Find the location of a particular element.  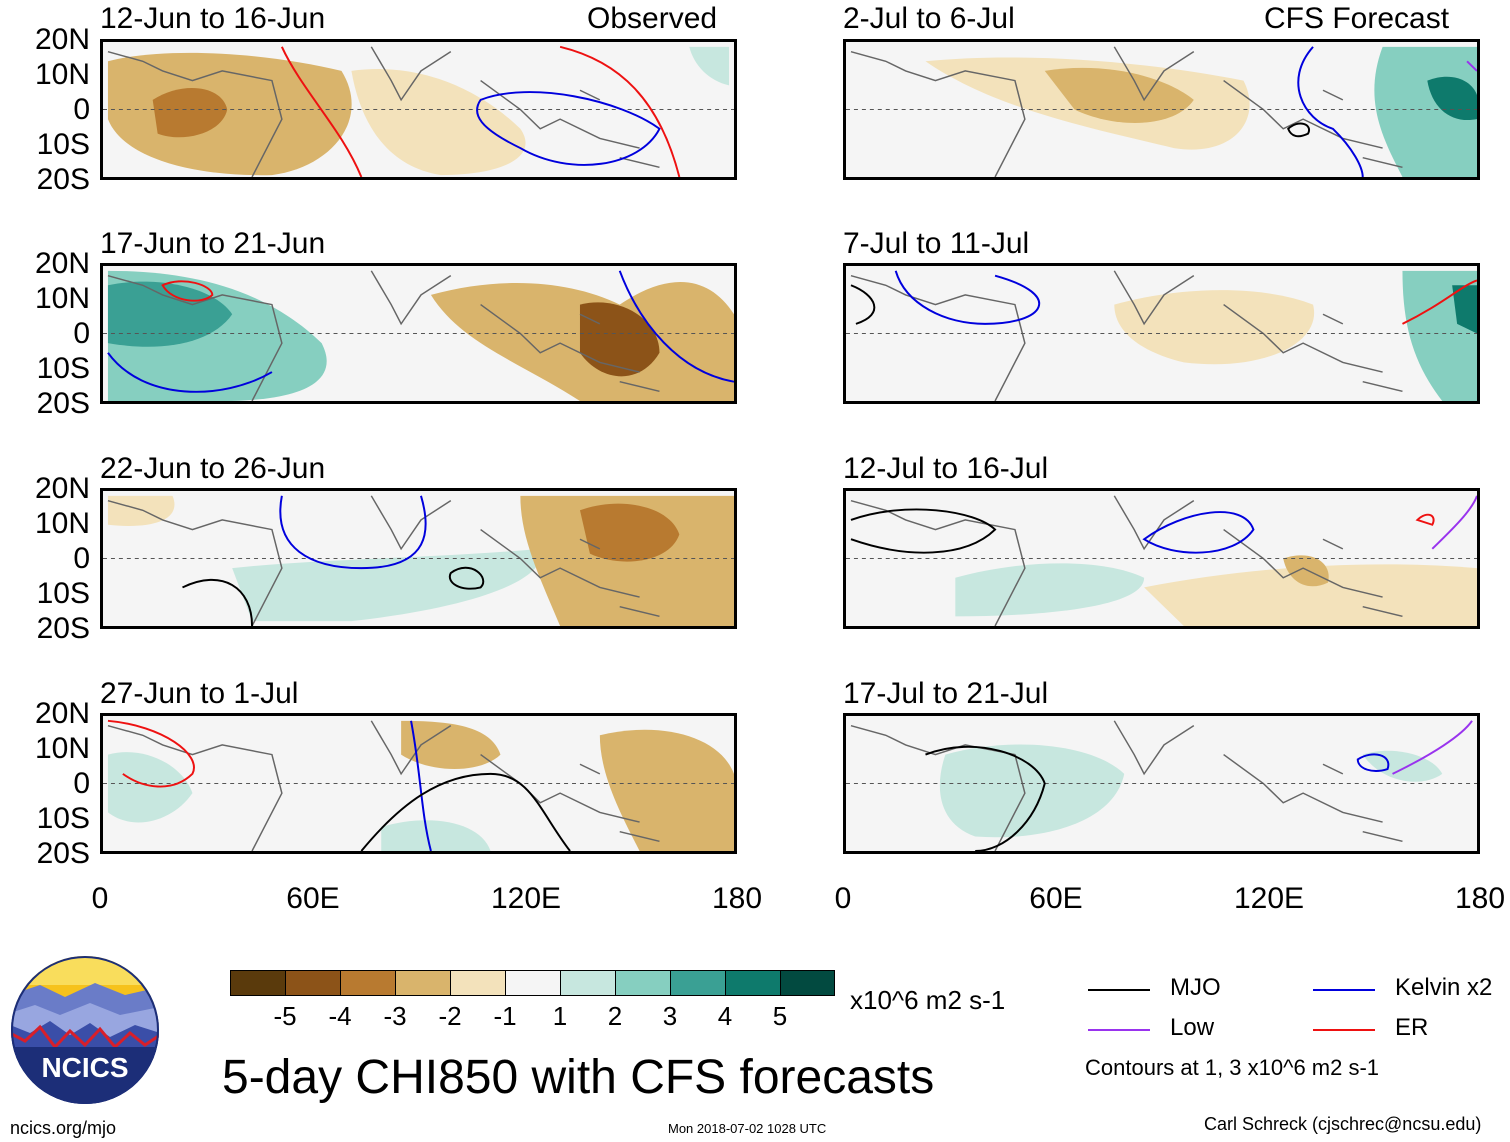

ncics-logo-icon: NCICS is located at coordinates (85, 1030).